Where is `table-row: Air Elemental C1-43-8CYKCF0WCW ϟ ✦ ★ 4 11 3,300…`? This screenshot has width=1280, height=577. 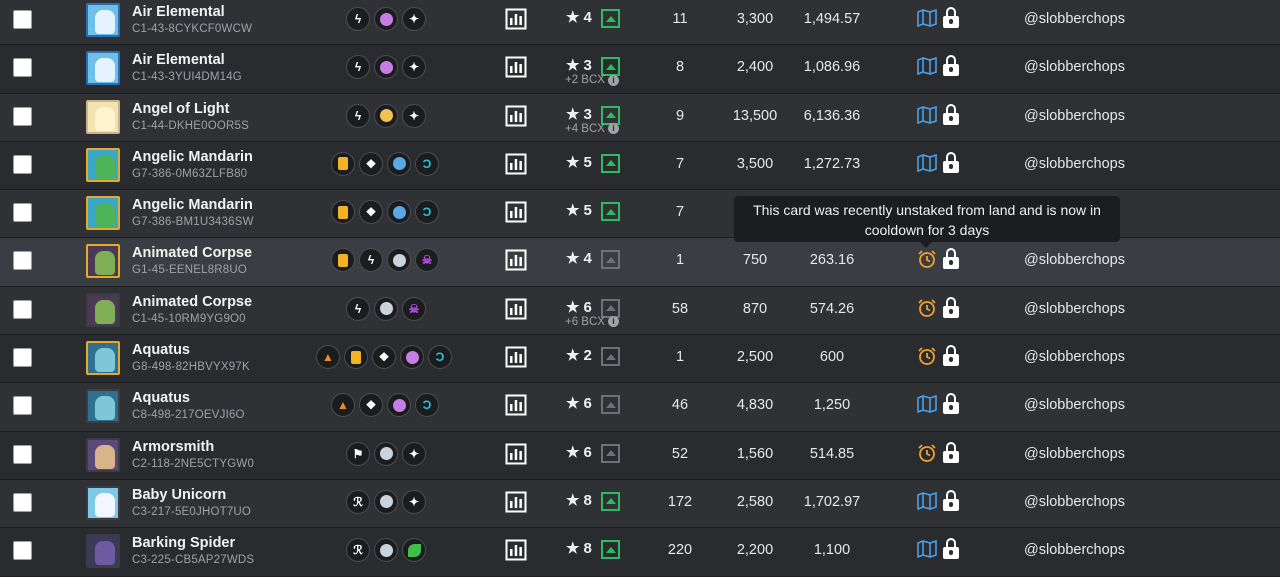 table-row: Air Elemental C1-43-8CYKCF0WCW ϟ ✦ ★ 4 11 3,300… is located at coordinates (640, 23).